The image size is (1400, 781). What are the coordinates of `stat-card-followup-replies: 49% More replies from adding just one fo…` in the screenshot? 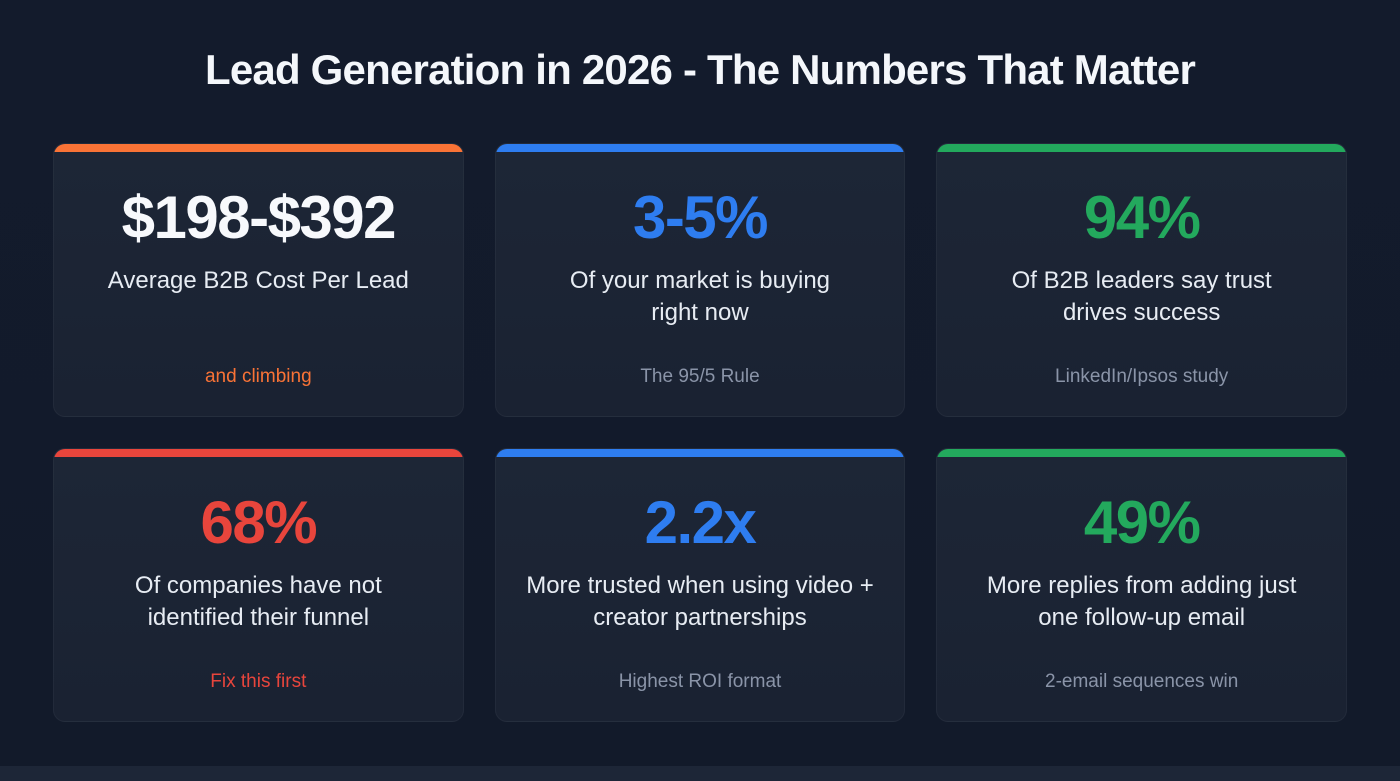 It's located at (1141, 585).